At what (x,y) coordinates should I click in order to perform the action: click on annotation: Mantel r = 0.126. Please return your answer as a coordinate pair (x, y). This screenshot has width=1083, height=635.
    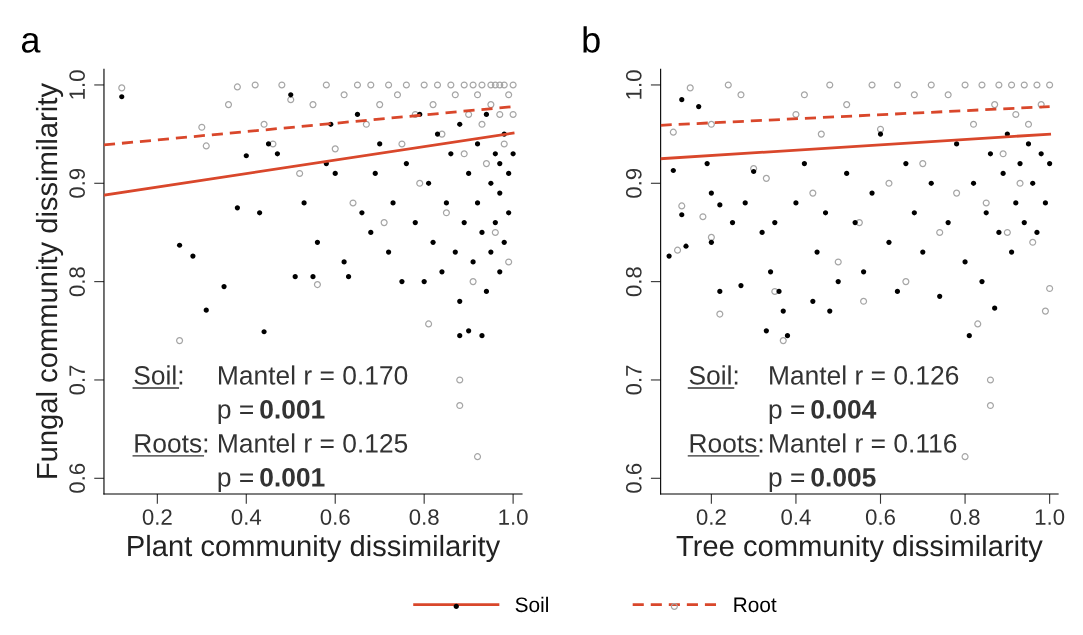
    Looking at the image, I should click on (864, 375).